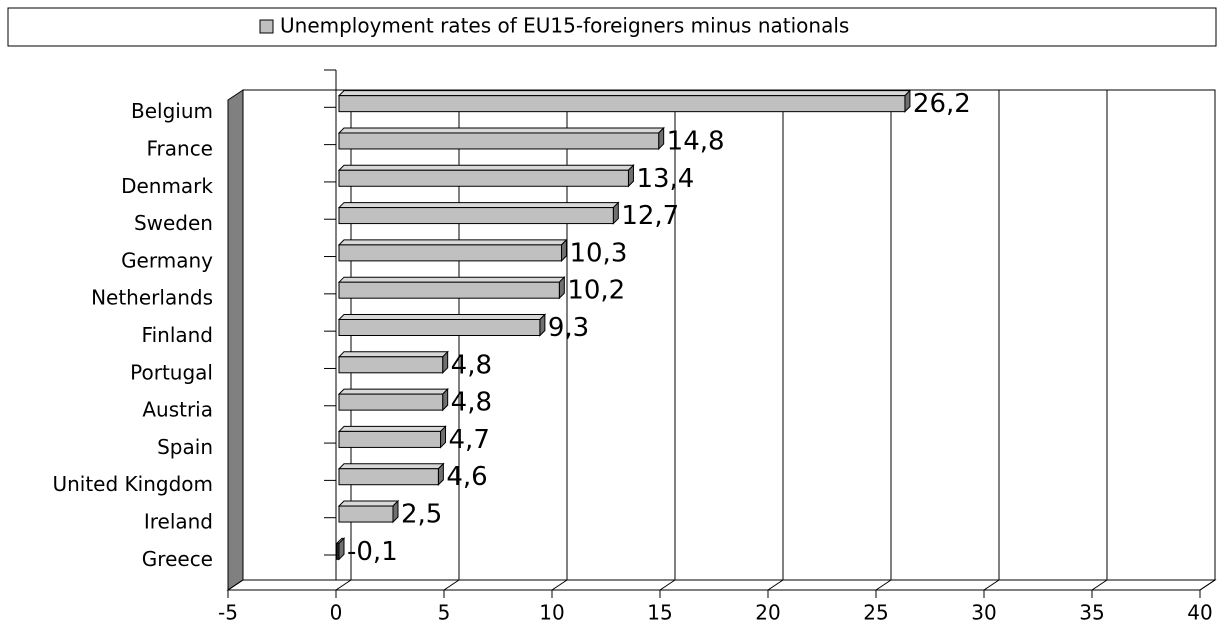  What do you see at coordinates (721, 585) in the screenshot?
I see `floor` at bounding box center [721, 585].